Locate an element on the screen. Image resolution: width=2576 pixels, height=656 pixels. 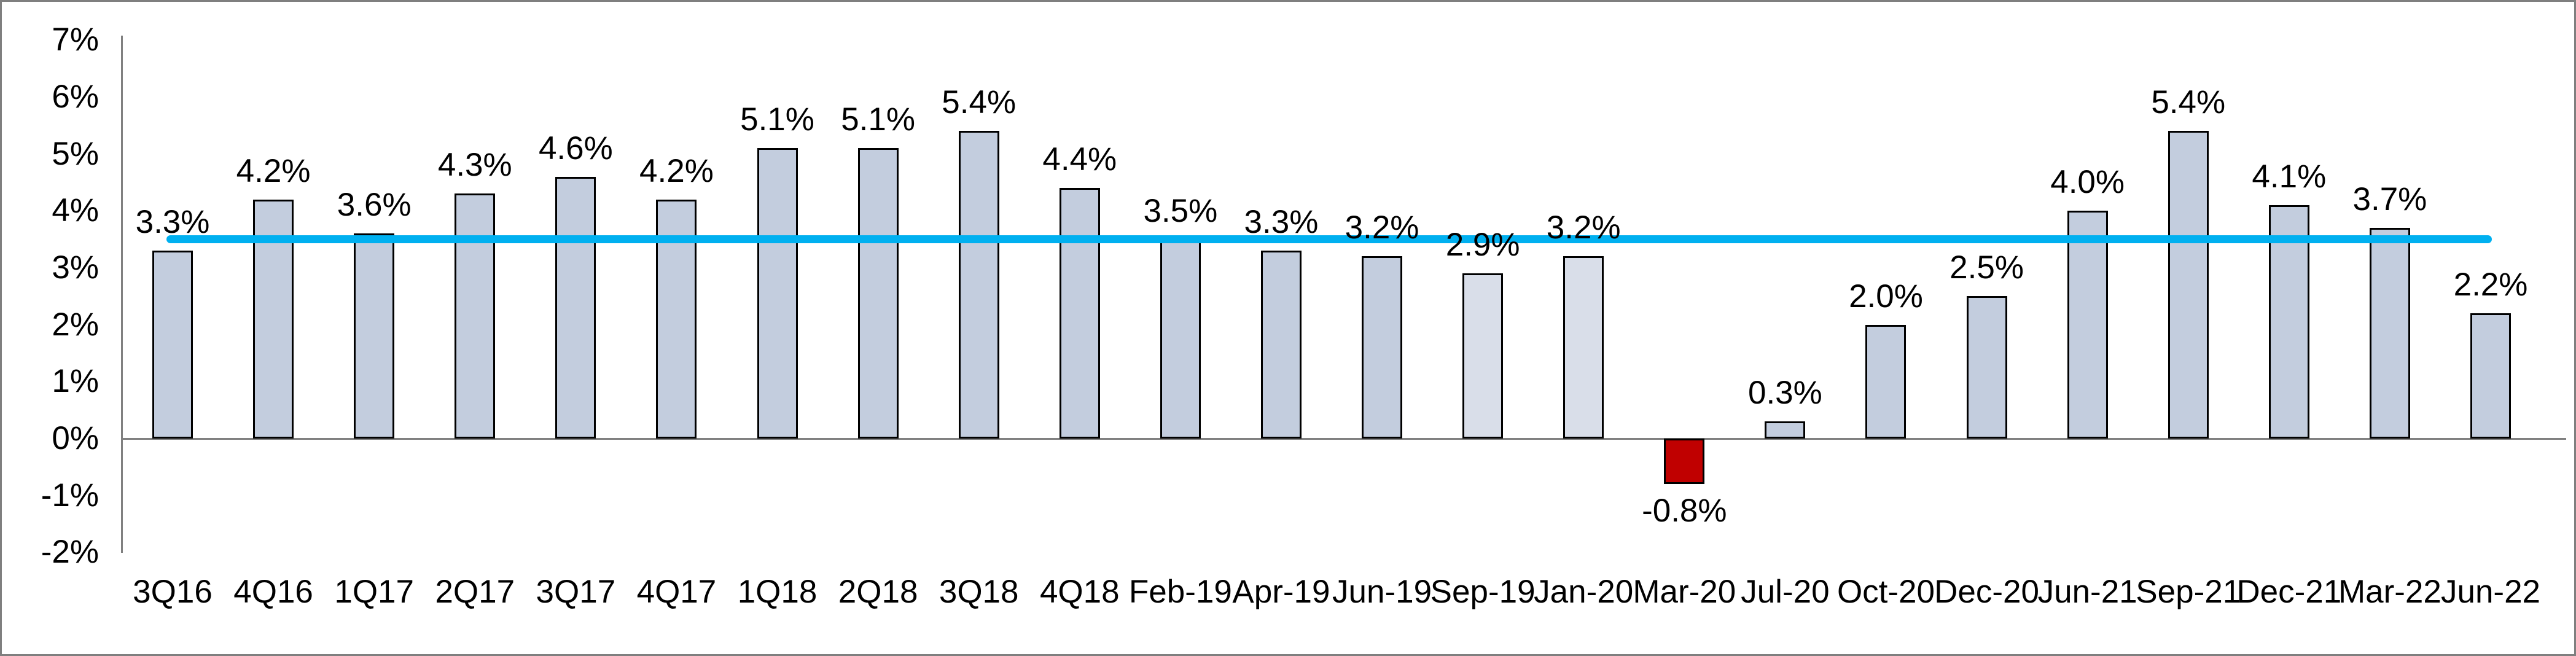
x-tick-label-Jan-20: Jan-20 is located at coordinates (1584, 592).